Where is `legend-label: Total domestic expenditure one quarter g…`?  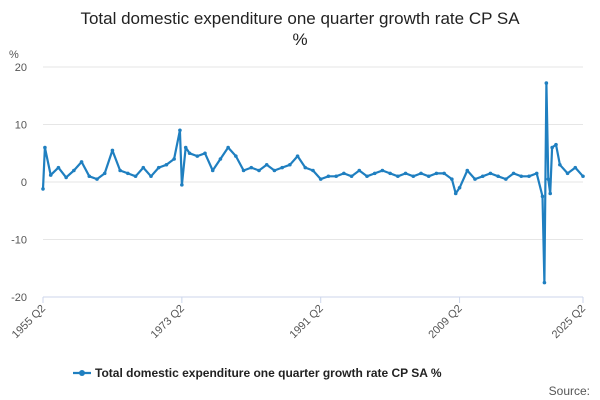 legend-label: Total domestic expenditure one quarter g… is located at coordinates (268, 373).